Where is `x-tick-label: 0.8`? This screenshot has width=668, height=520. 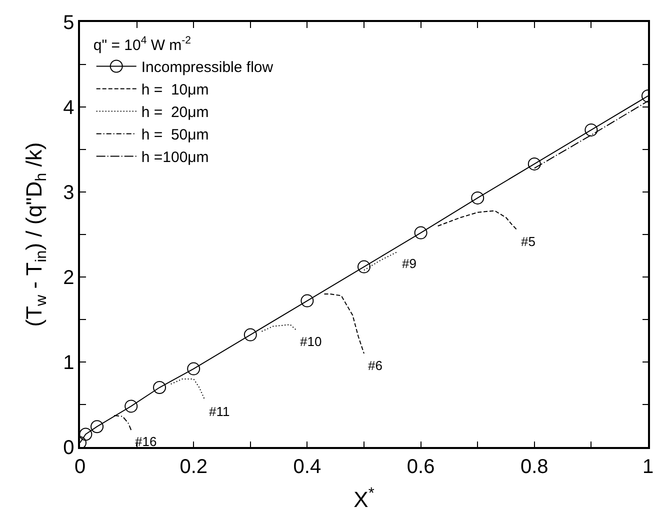 x-tick-label: 0.8 is located at coordinates (534, 467).